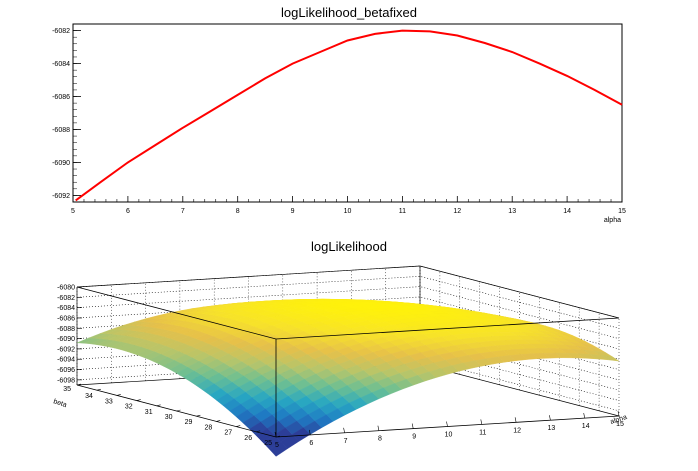 The image size is (698, 471). What do you see at coordinates (66, 360) in the screenshot?
I see `z-tick-label-7: -6094` at bounding box center [66, 360].